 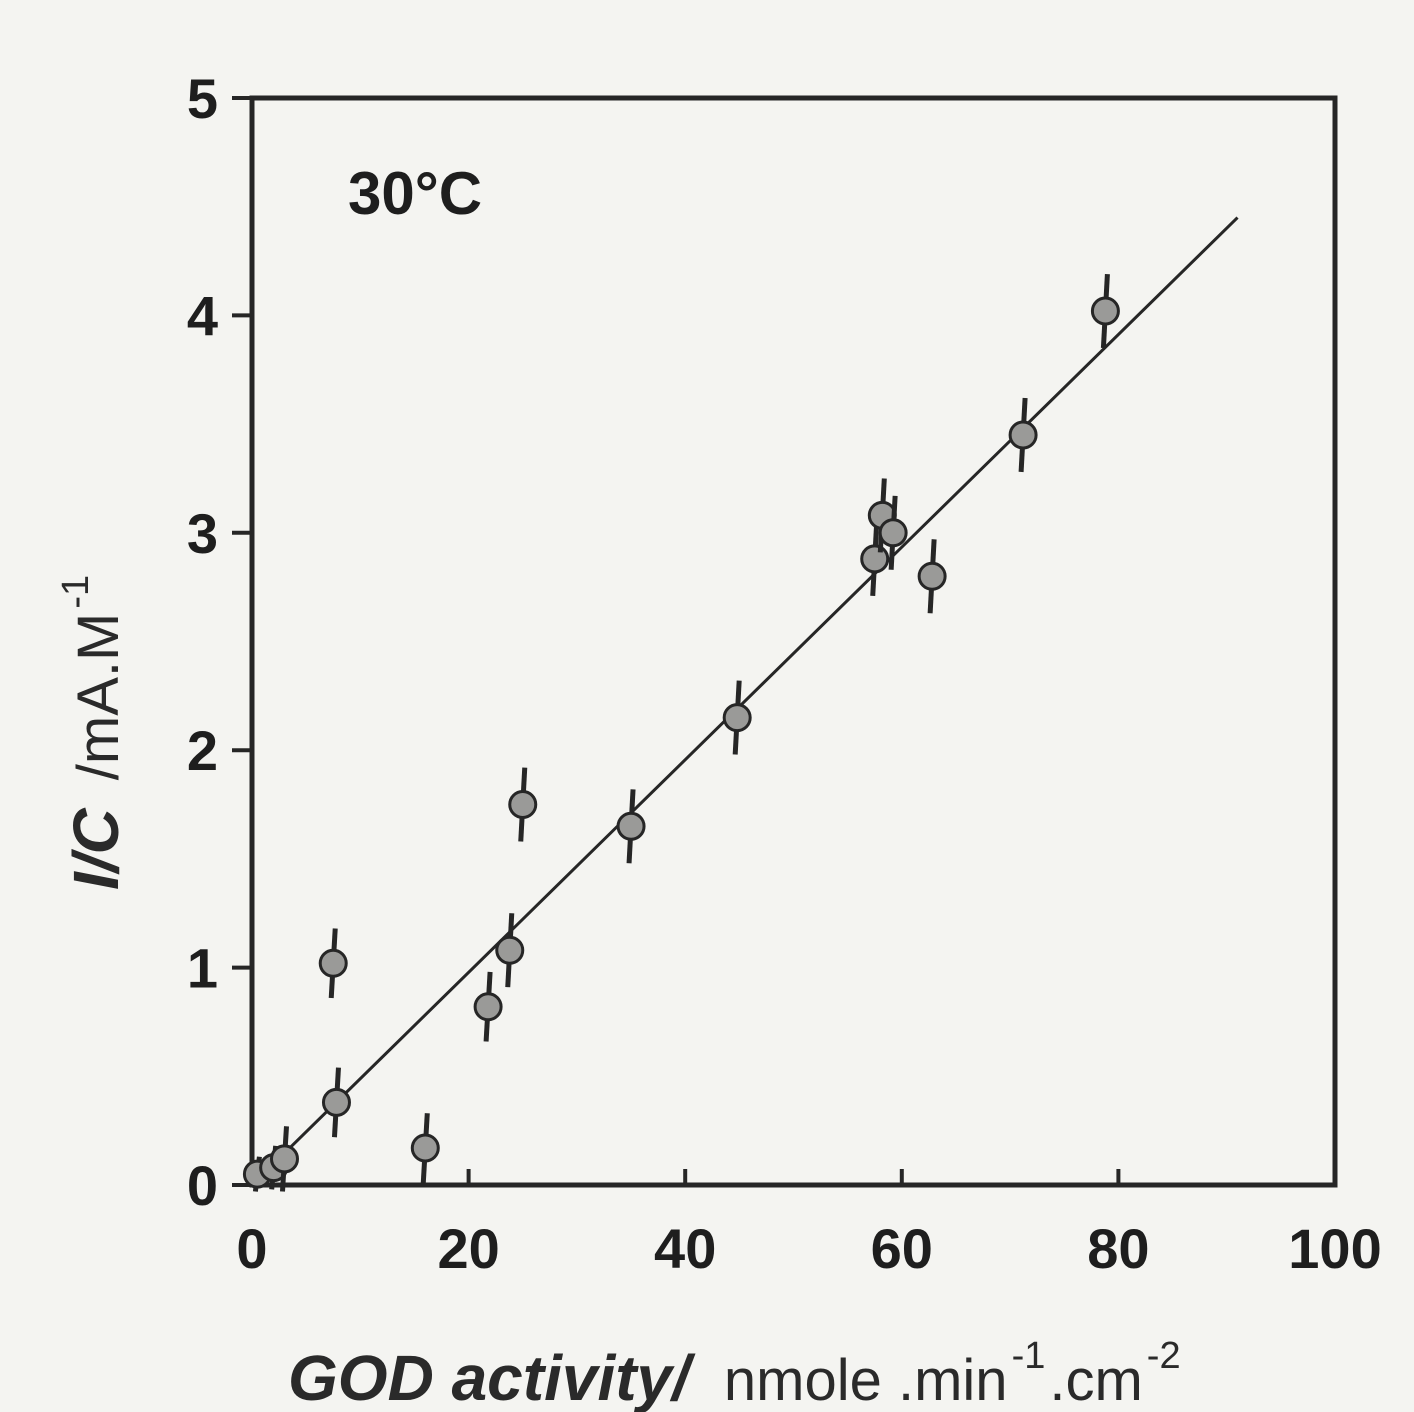 What do you see at coordinates (468, 1248) in the screenshot?
I see `x-tick-label: 20` at bounding box center [468, 1248].